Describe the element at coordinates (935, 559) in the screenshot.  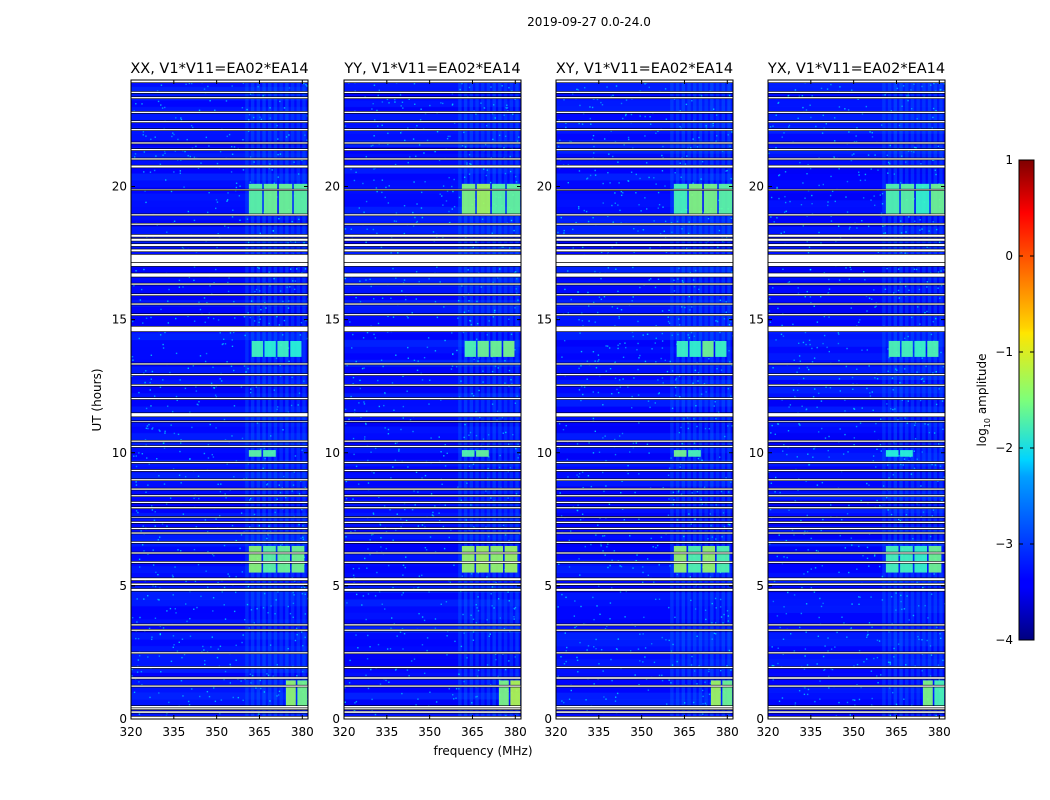
I see `rfi-subband` at that location.